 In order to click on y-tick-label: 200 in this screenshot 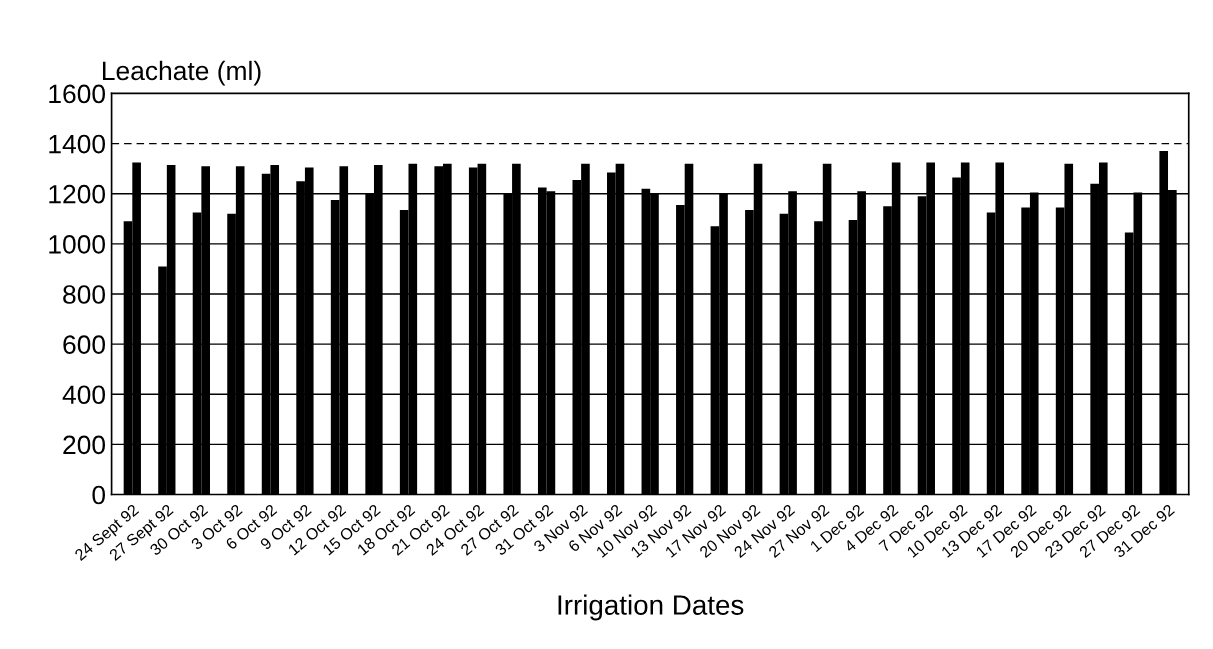, I will do `click(84, 445)`.